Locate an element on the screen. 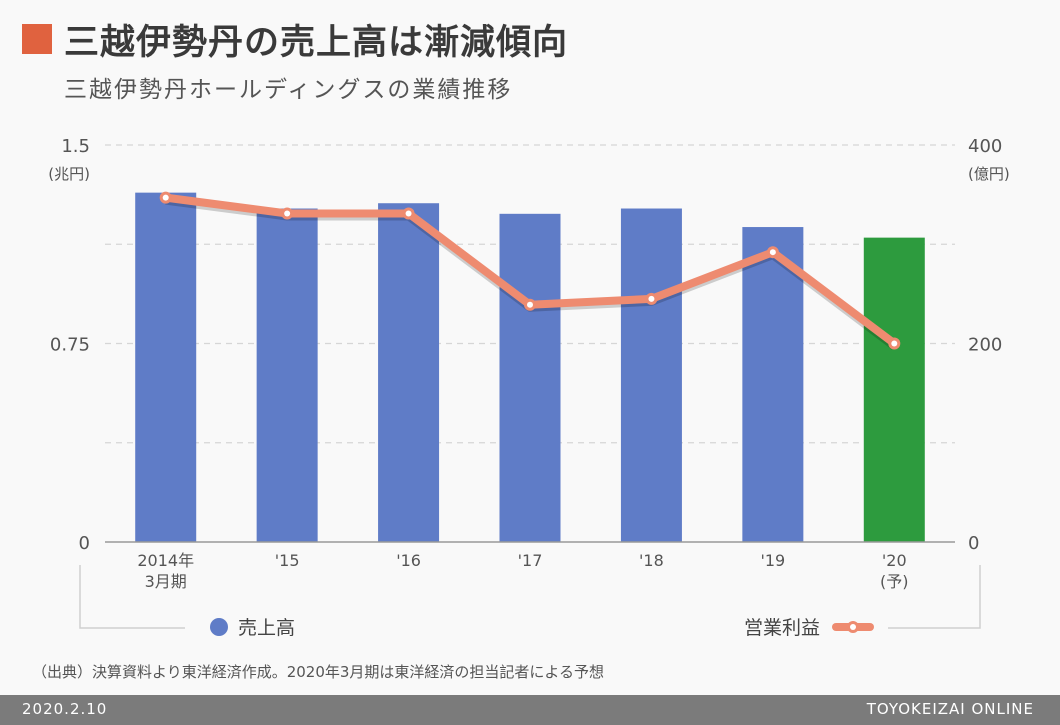  footer-bar: 2020.2.10 TOYOKEIZAI ONLINE is located at coordinates (530, 710).